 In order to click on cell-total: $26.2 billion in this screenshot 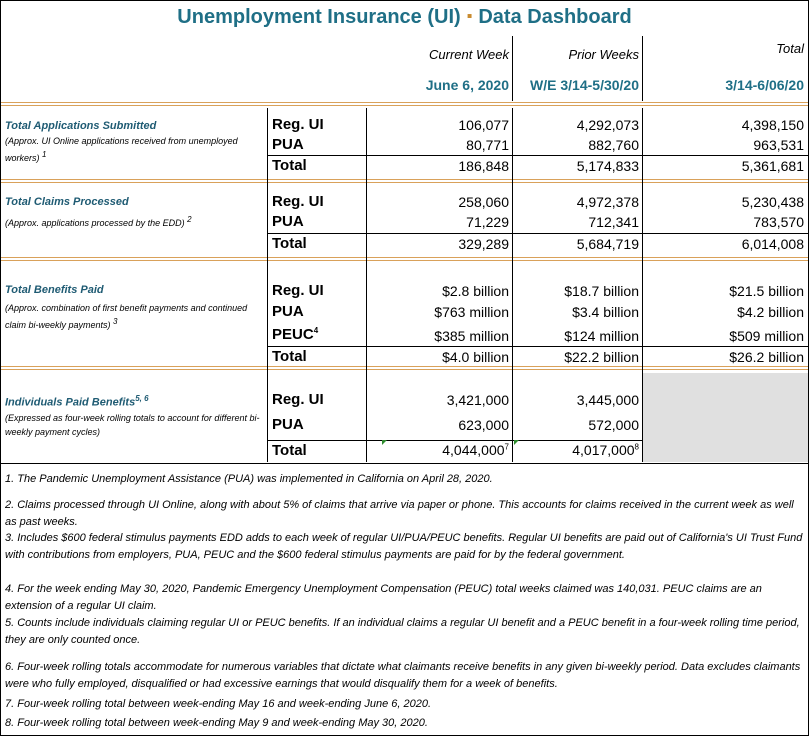, I will do `click(766, 357)`.